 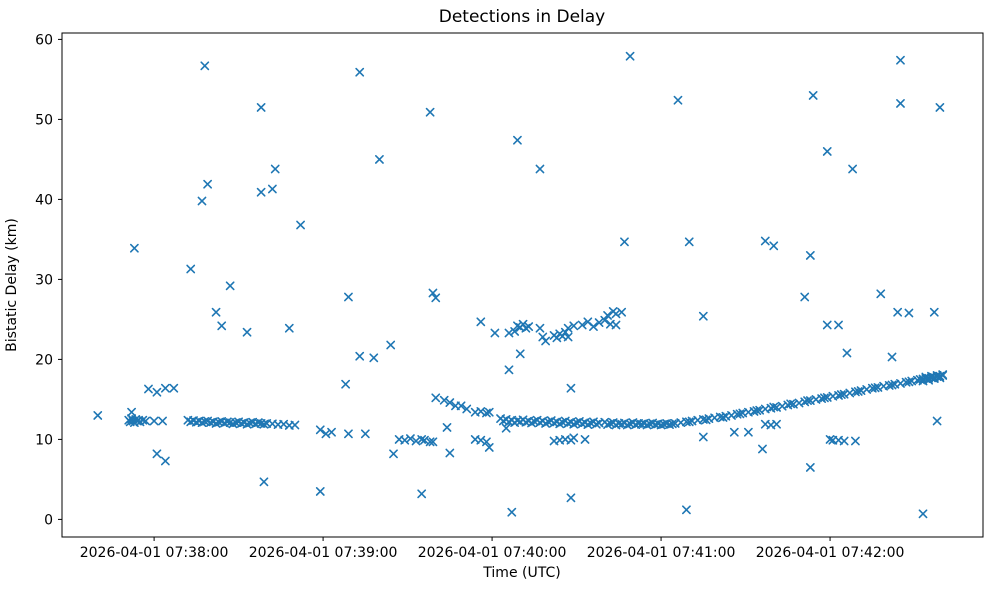 I want to click on x-tick-label: 2026-04-01 07:41:00, so click(x=661, y=553).